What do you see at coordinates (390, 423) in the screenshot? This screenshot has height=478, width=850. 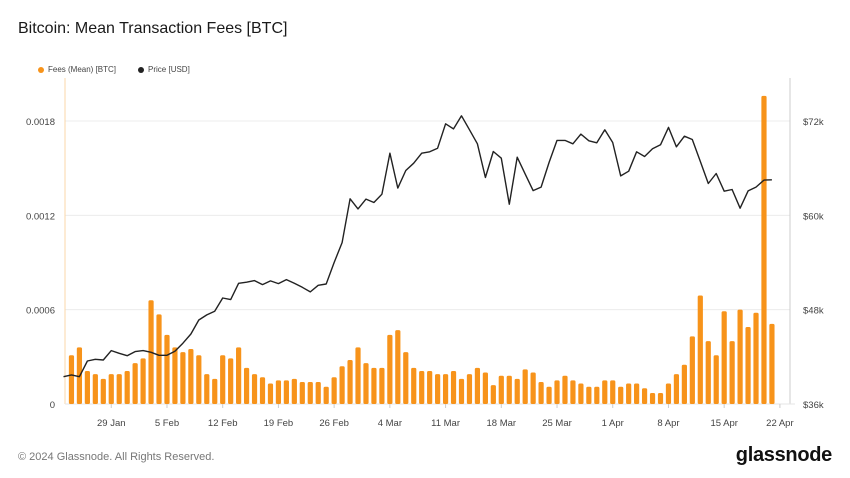 I see `x-tick-label: 4 Mar` at bounding box center [390, 423].